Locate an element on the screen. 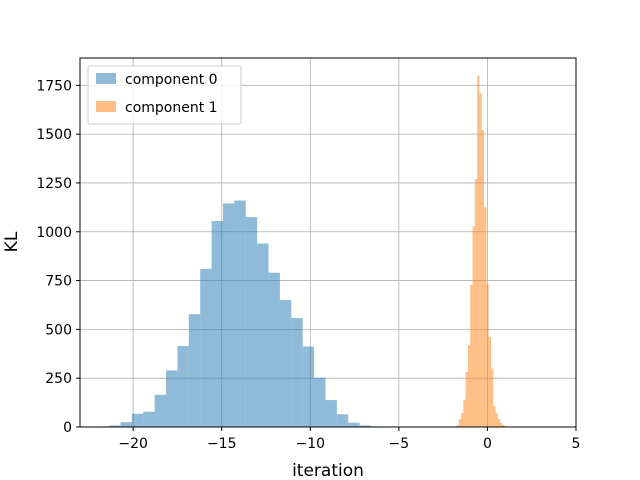 The image size is (640, 480). y-tick-label: 1750 is located at coordinates (54, 86).